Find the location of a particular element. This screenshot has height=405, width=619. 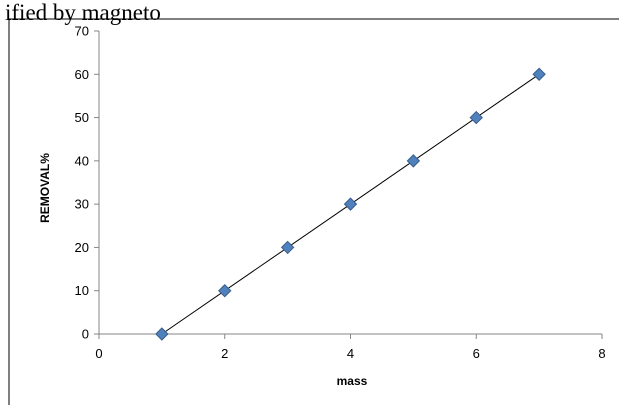

x-axis-ticks: 0 2 4 6 8 is located at coordinates (350, 347).